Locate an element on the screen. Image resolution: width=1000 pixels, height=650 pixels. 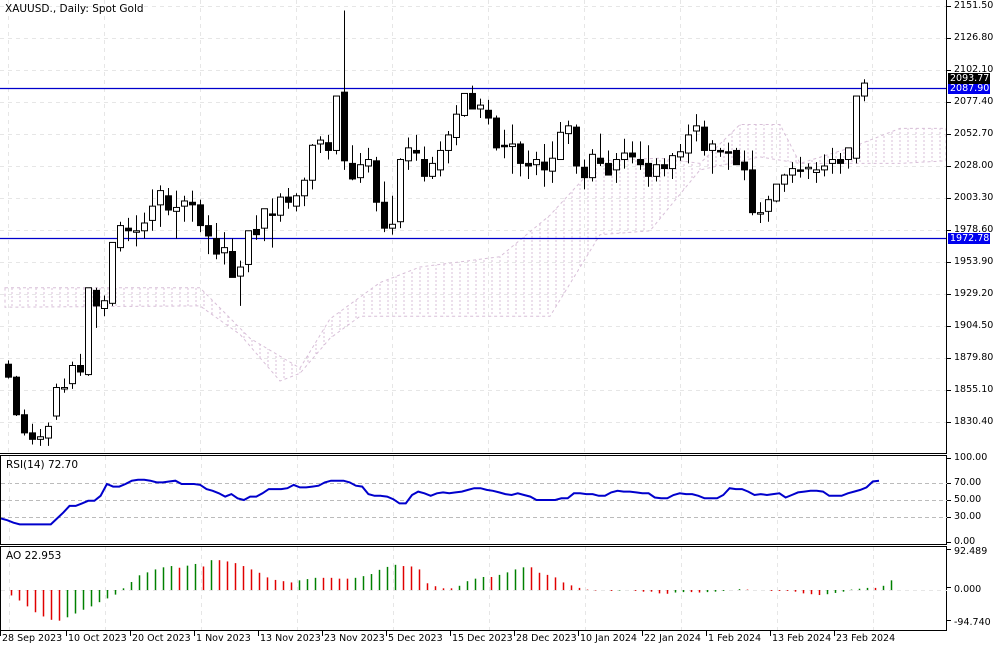
time-axis-label: 15 Dec 2023 is located at coordinates (482, 638).